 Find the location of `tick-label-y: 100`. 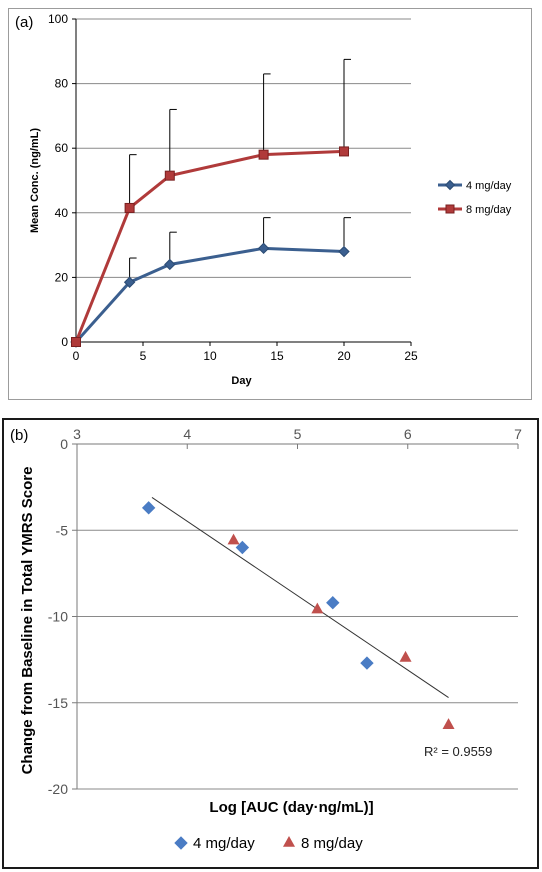

tick-label-y: 100 is located at coordinates (58, 19).